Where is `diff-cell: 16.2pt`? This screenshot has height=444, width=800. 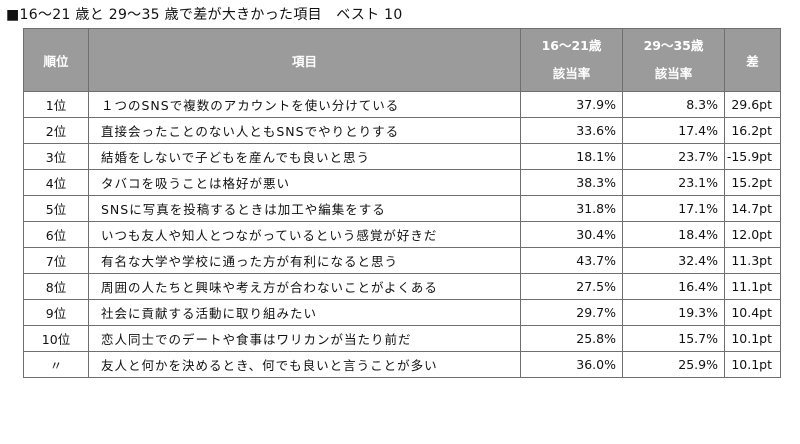 diff-cell: 16.2pt is located at coordinates (752, 130).